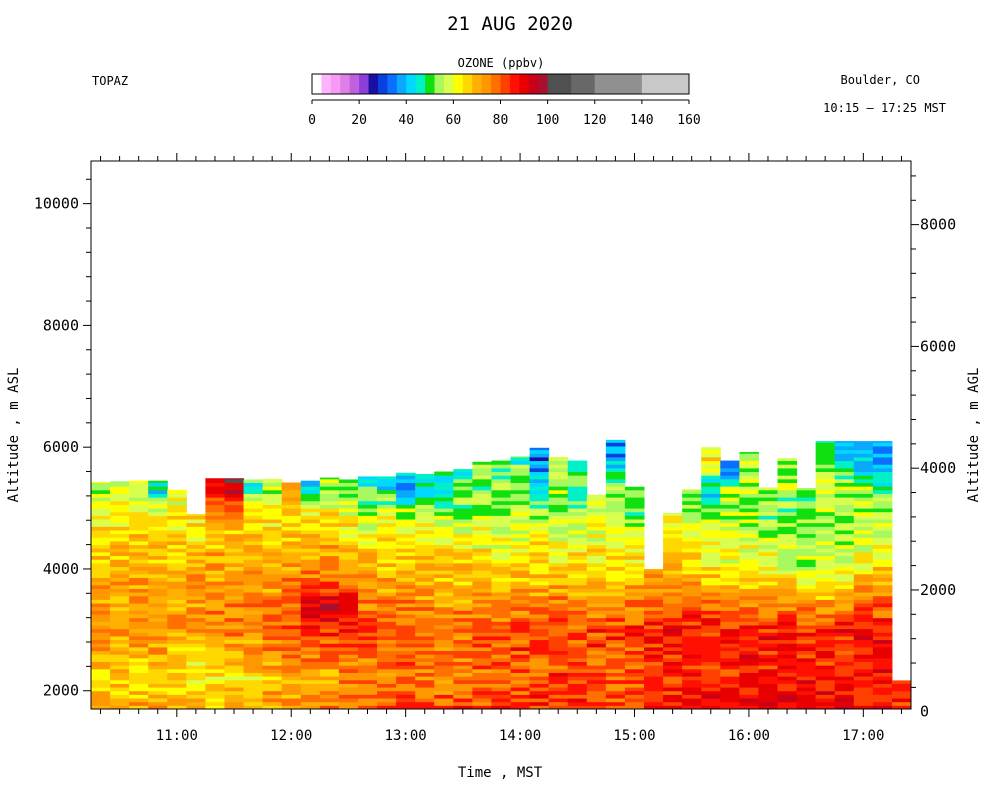 The height and width of the screenshot is (800, 1000). I want to click on colorbar-tick-label: 160, so click(688, 120).